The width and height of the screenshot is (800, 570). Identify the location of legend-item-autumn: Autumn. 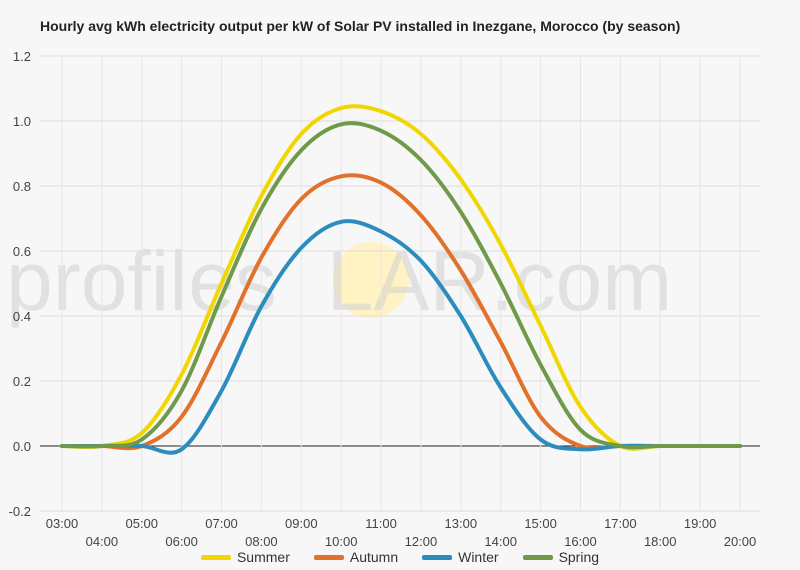
(356, 557).